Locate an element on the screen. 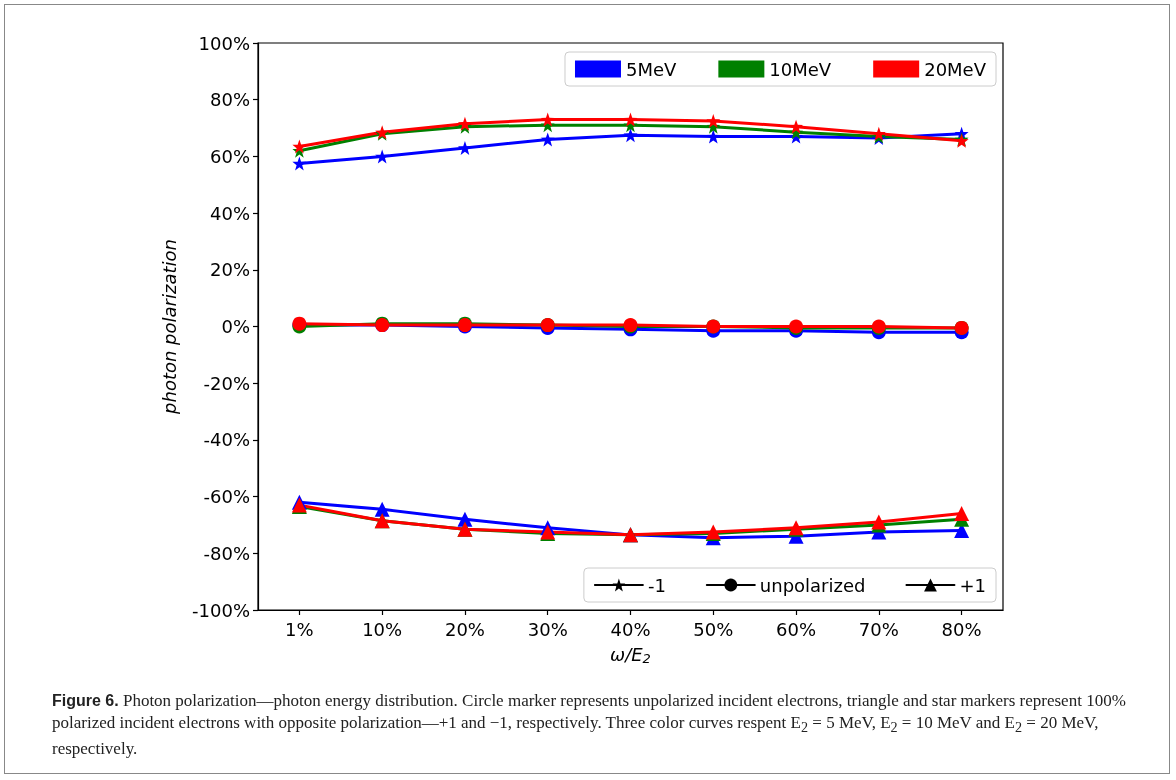 The height and width of the screenshot is (780, 1176). x-tick-label: 20% is located at coordinates (464, 629).